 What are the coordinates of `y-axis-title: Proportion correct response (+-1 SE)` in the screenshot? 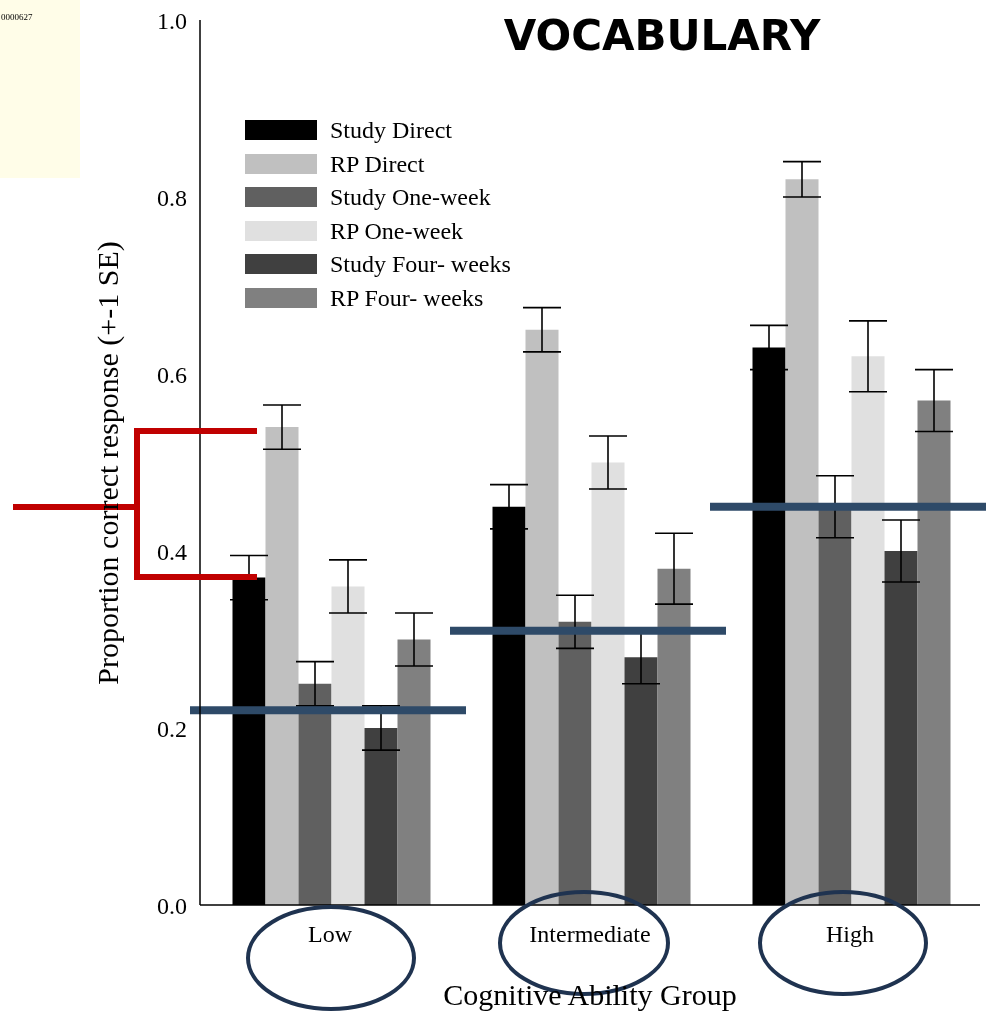 It's located at (108, 463).